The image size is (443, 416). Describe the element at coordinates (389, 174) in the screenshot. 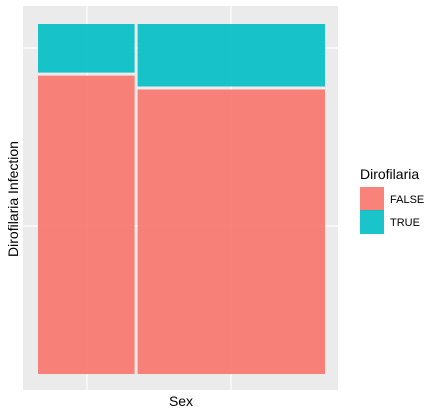

I see `legend-title: Dirofilaria` at that location.